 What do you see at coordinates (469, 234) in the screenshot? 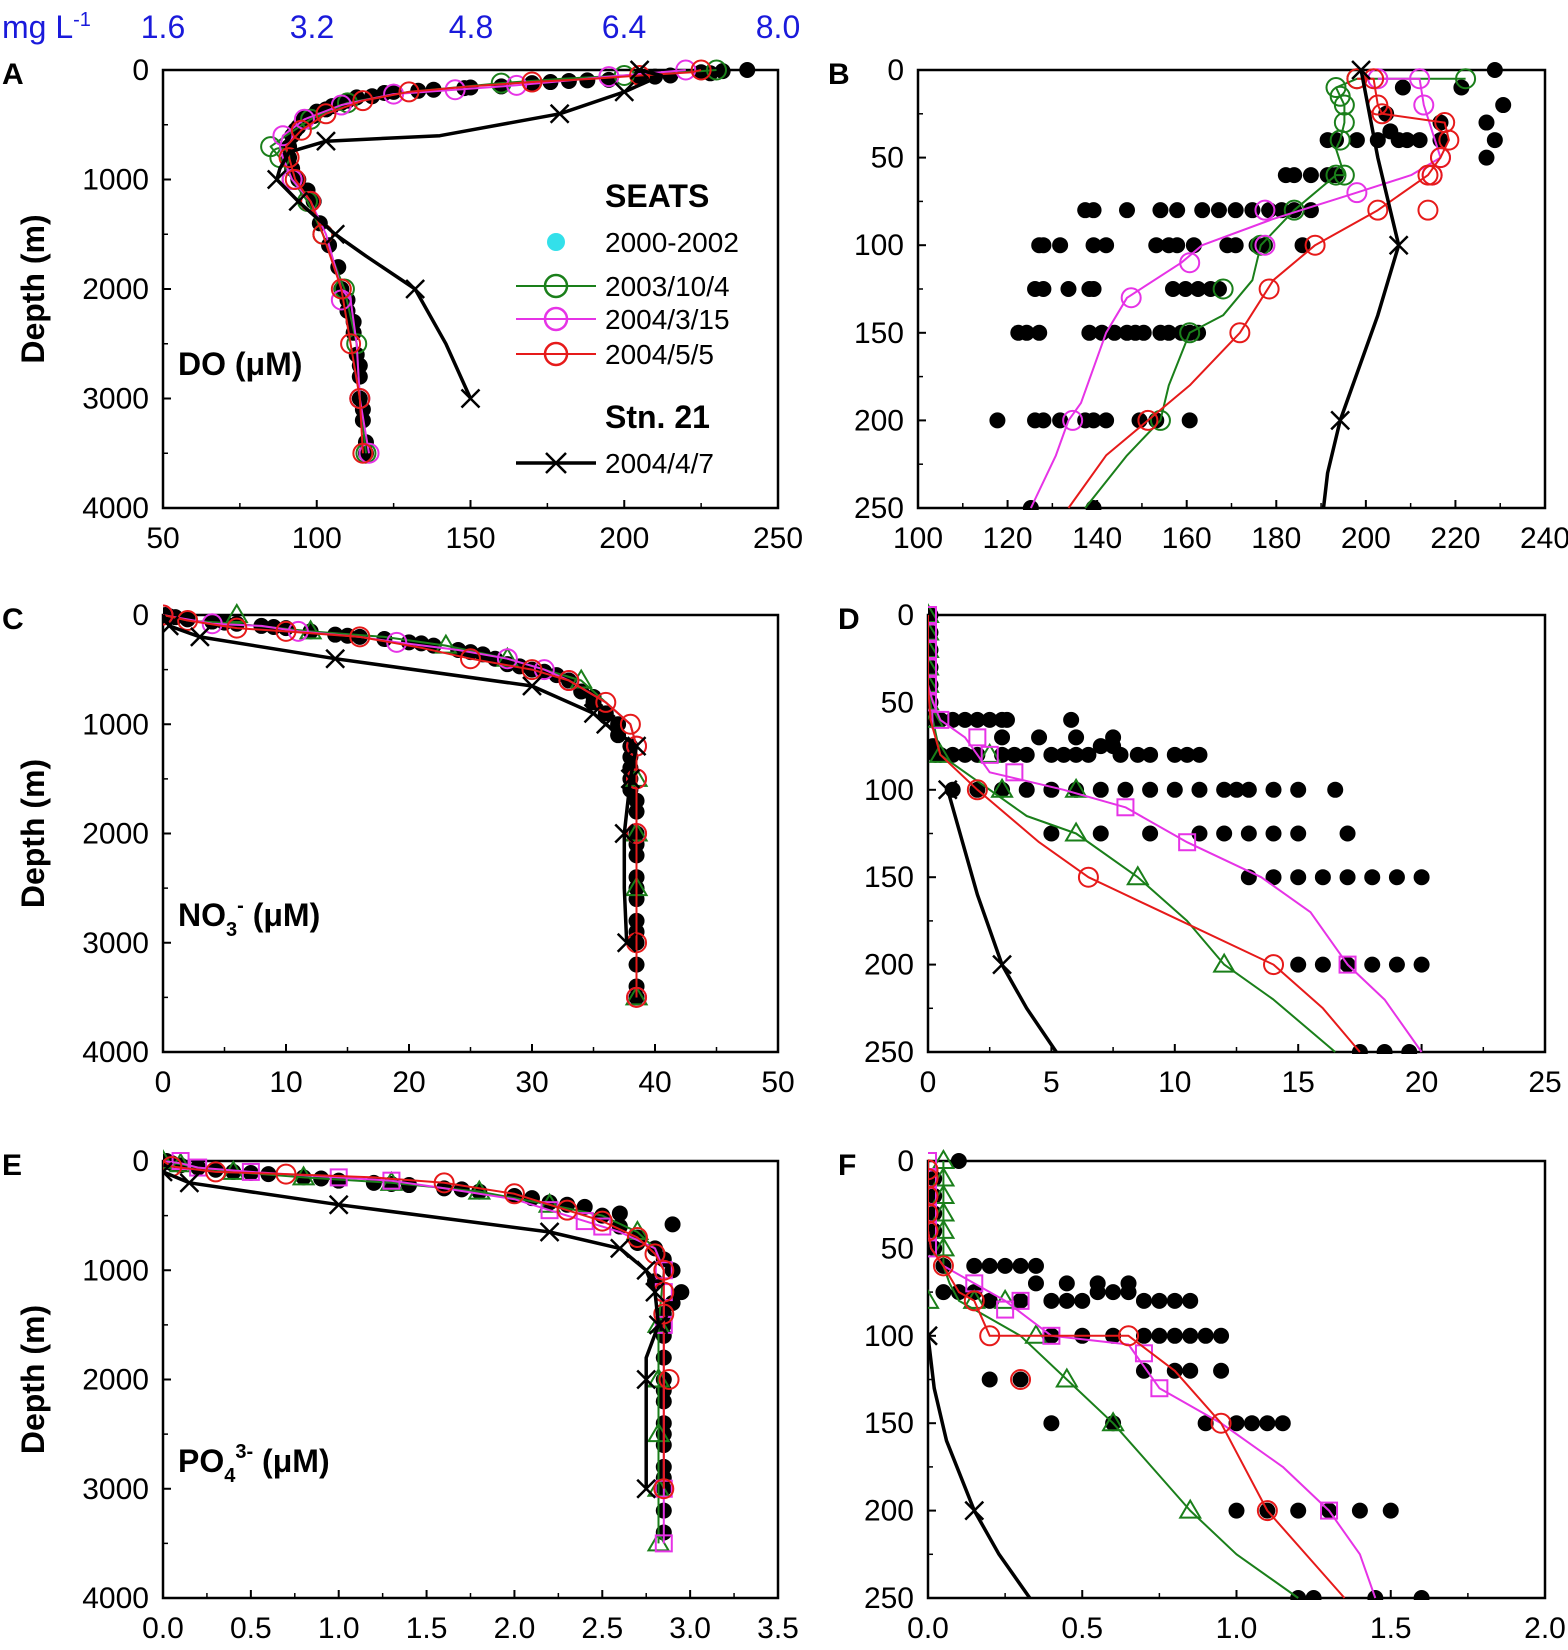
I see `series-2004-4-7-line` at bounding box center [469, 234].